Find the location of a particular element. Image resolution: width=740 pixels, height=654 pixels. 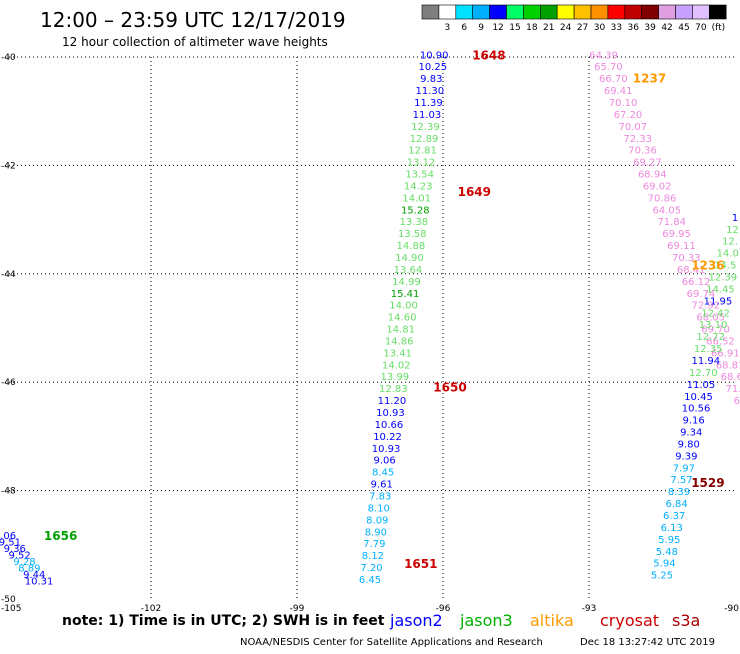

colorbar-label: 15 is located at coordinates (514, 28).